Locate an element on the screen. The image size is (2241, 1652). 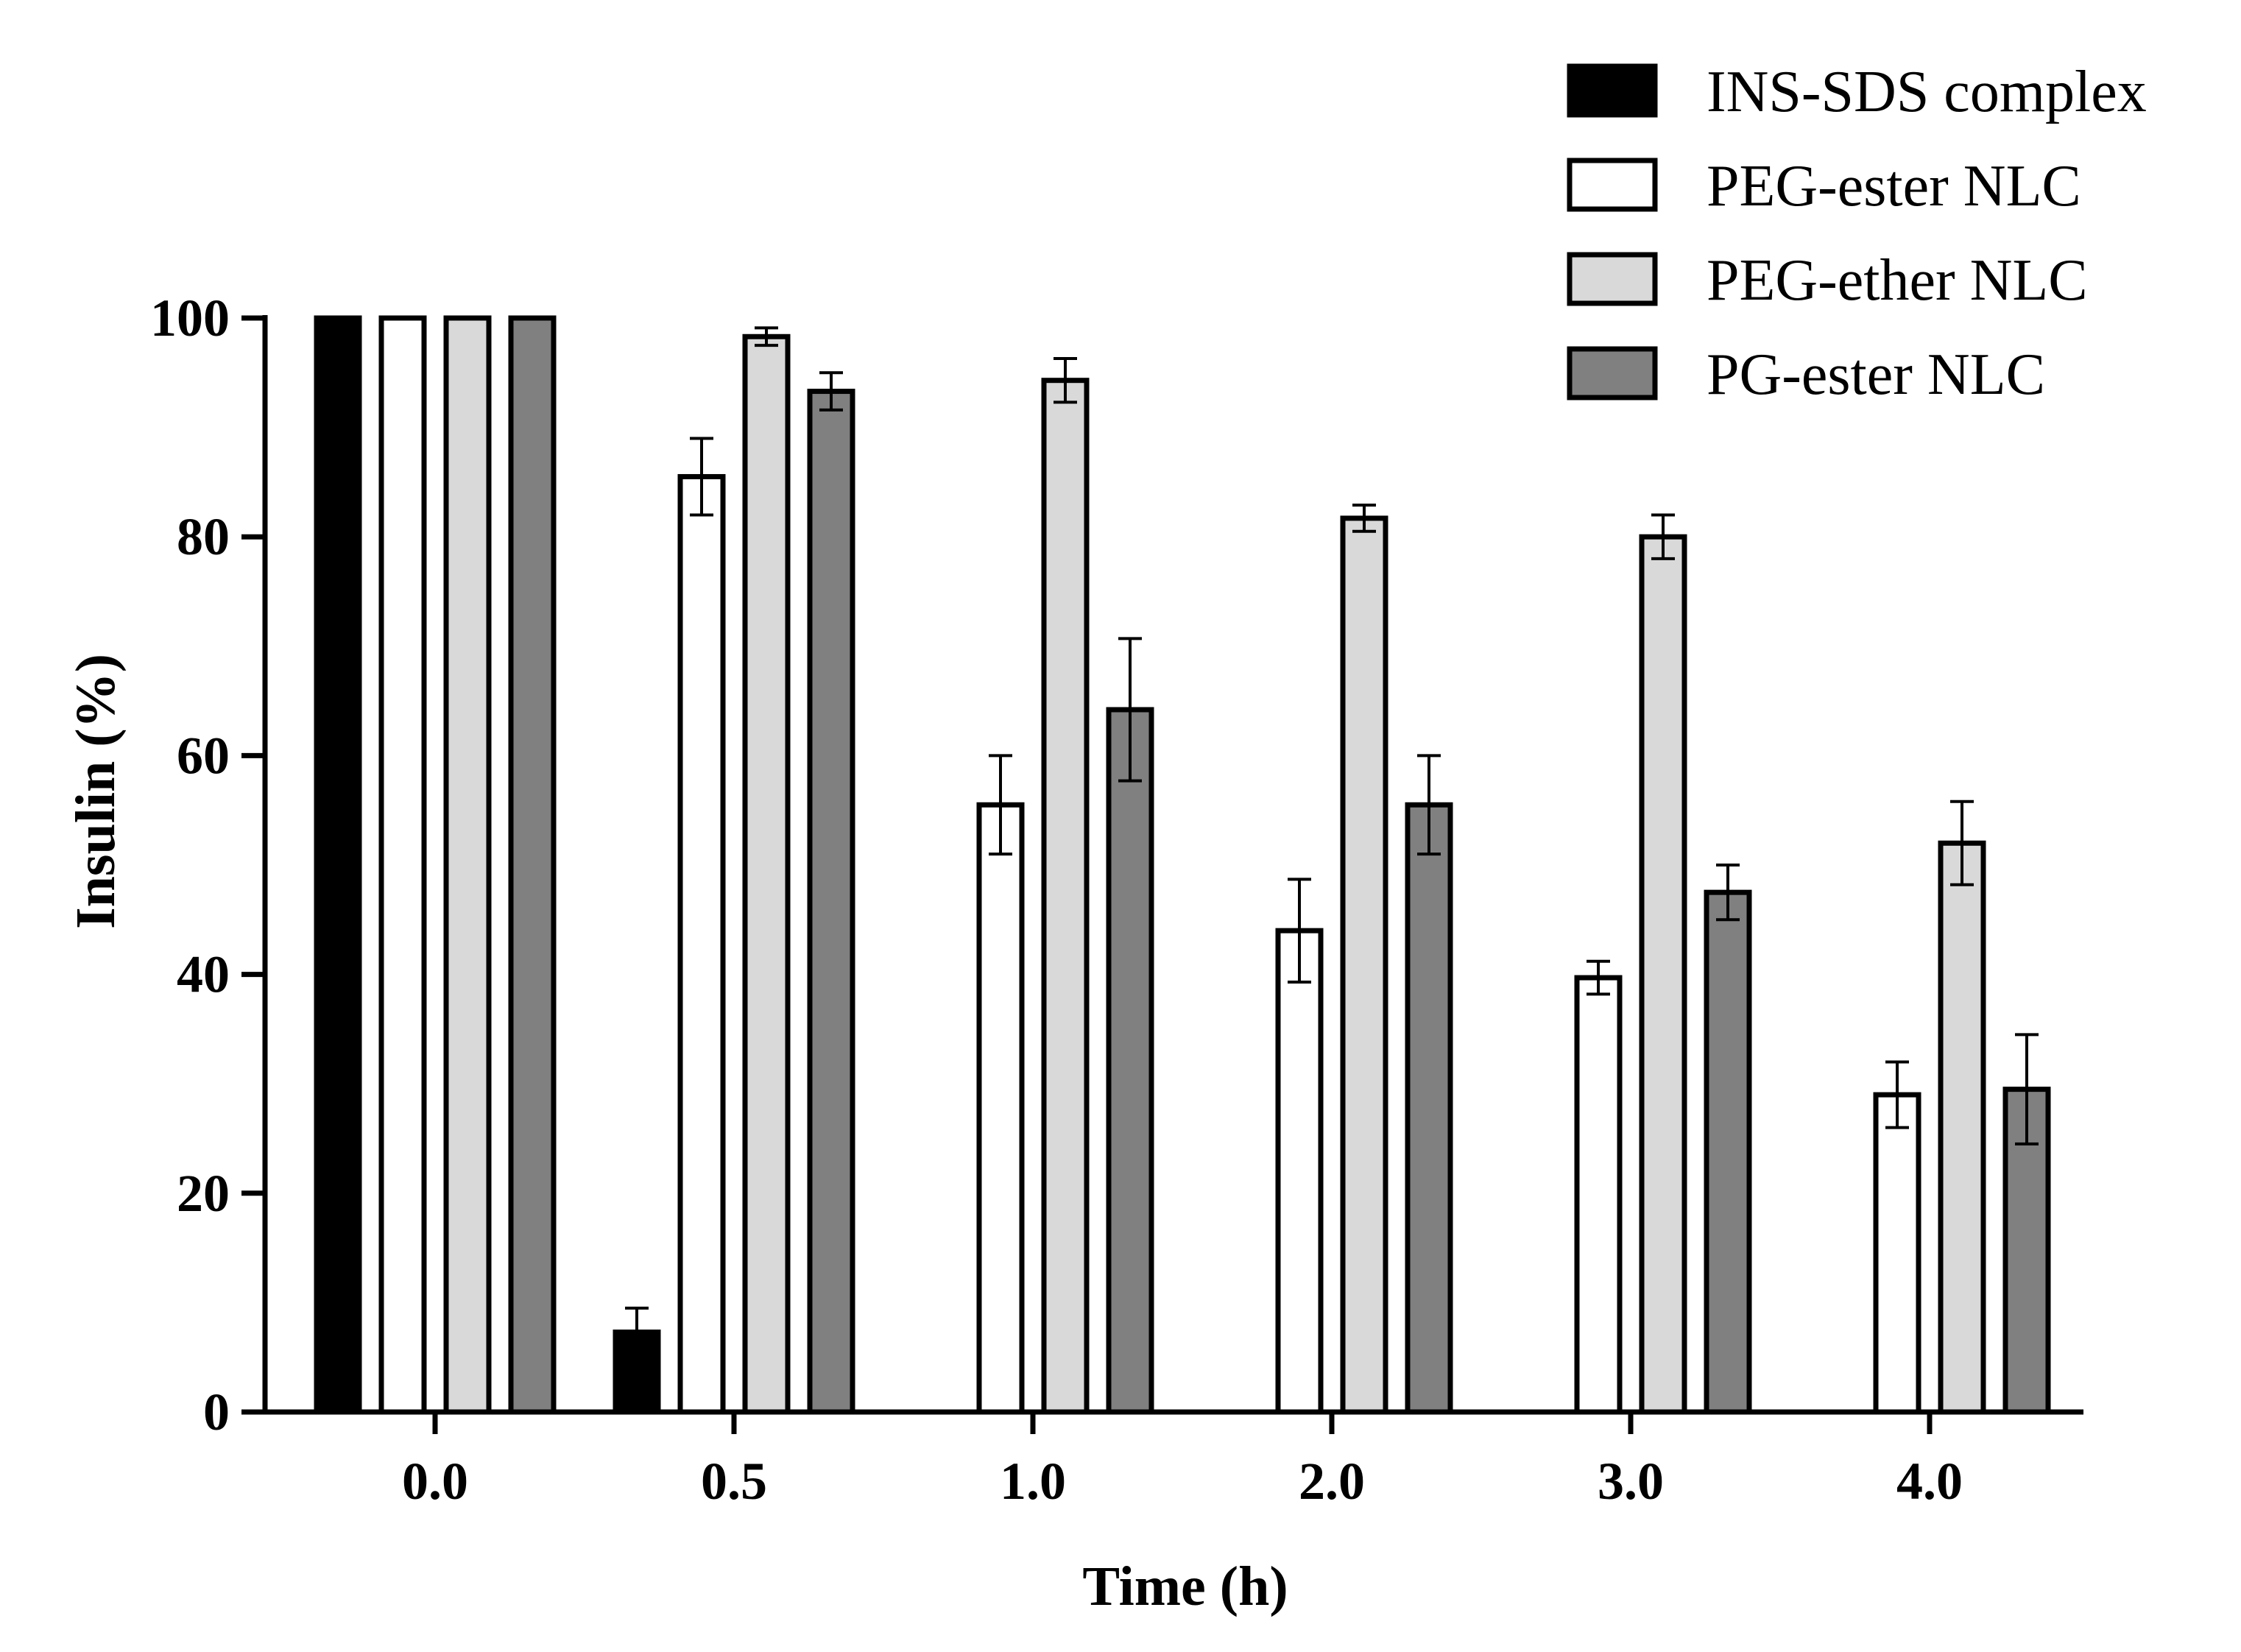
y-axis-label: Insulin (%) is located at coordinates (96, 791).